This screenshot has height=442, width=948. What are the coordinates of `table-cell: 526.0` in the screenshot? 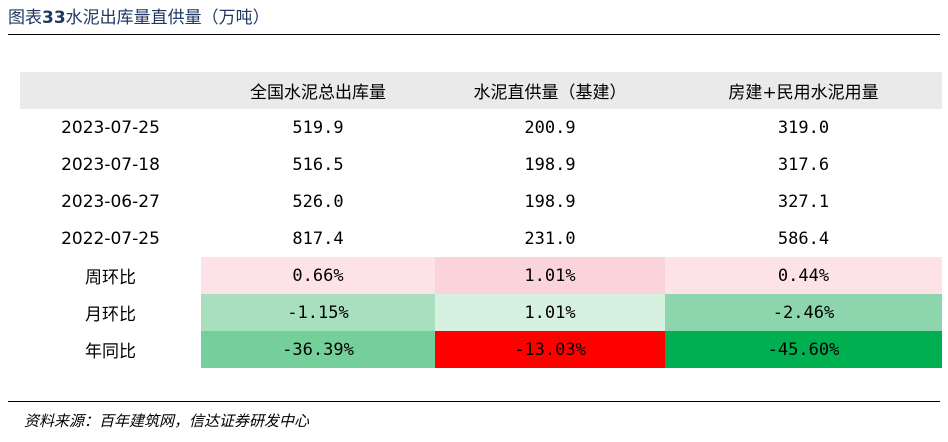 It's located at (318, 201).